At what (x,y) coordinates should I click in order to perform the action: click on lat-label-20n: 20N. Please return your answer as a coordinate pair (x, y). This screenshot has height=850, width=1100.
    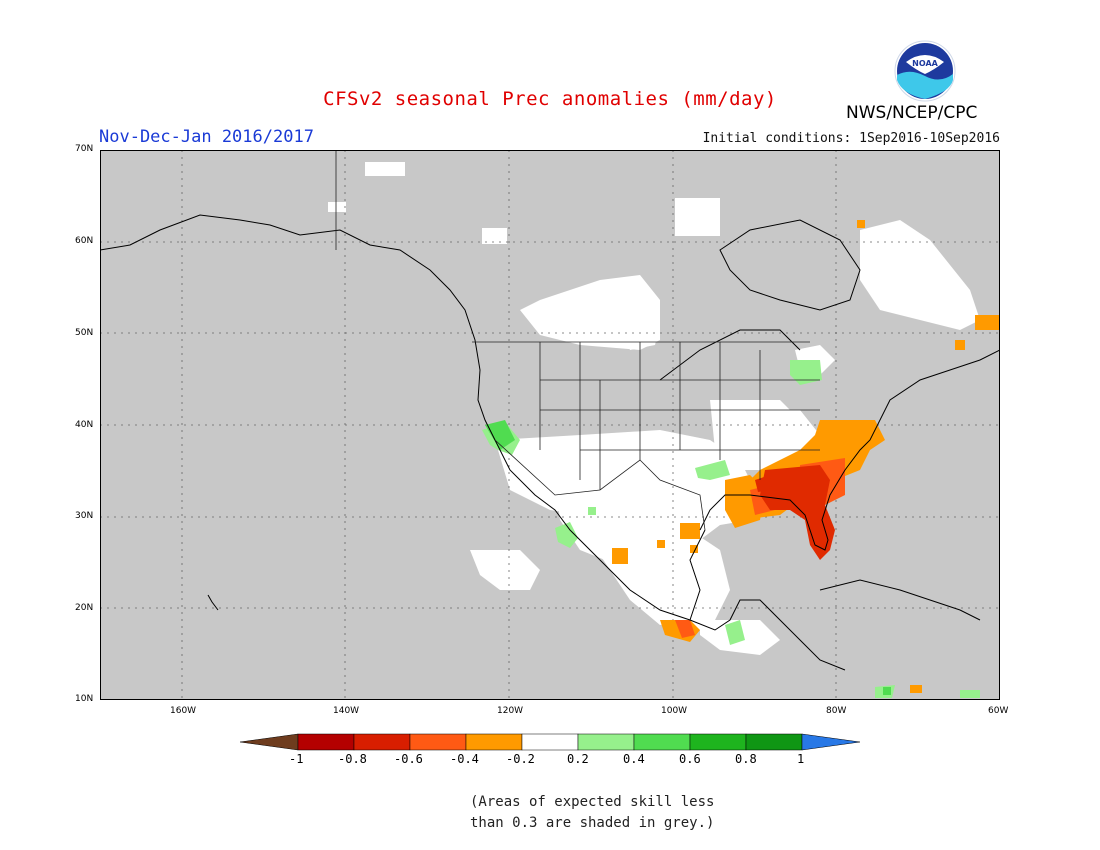
    Looking at the image, I should click on (84, 608).